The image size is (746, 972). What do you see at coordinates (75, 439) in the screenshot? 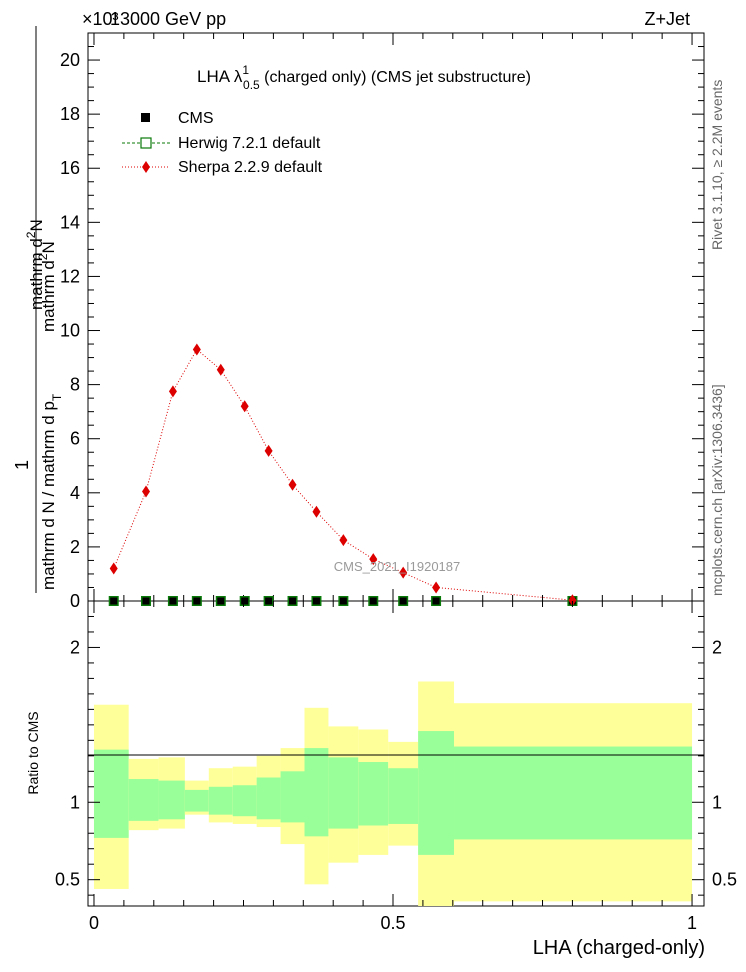
I see `y-tick-label: 6` at bounding box center [75, 439].